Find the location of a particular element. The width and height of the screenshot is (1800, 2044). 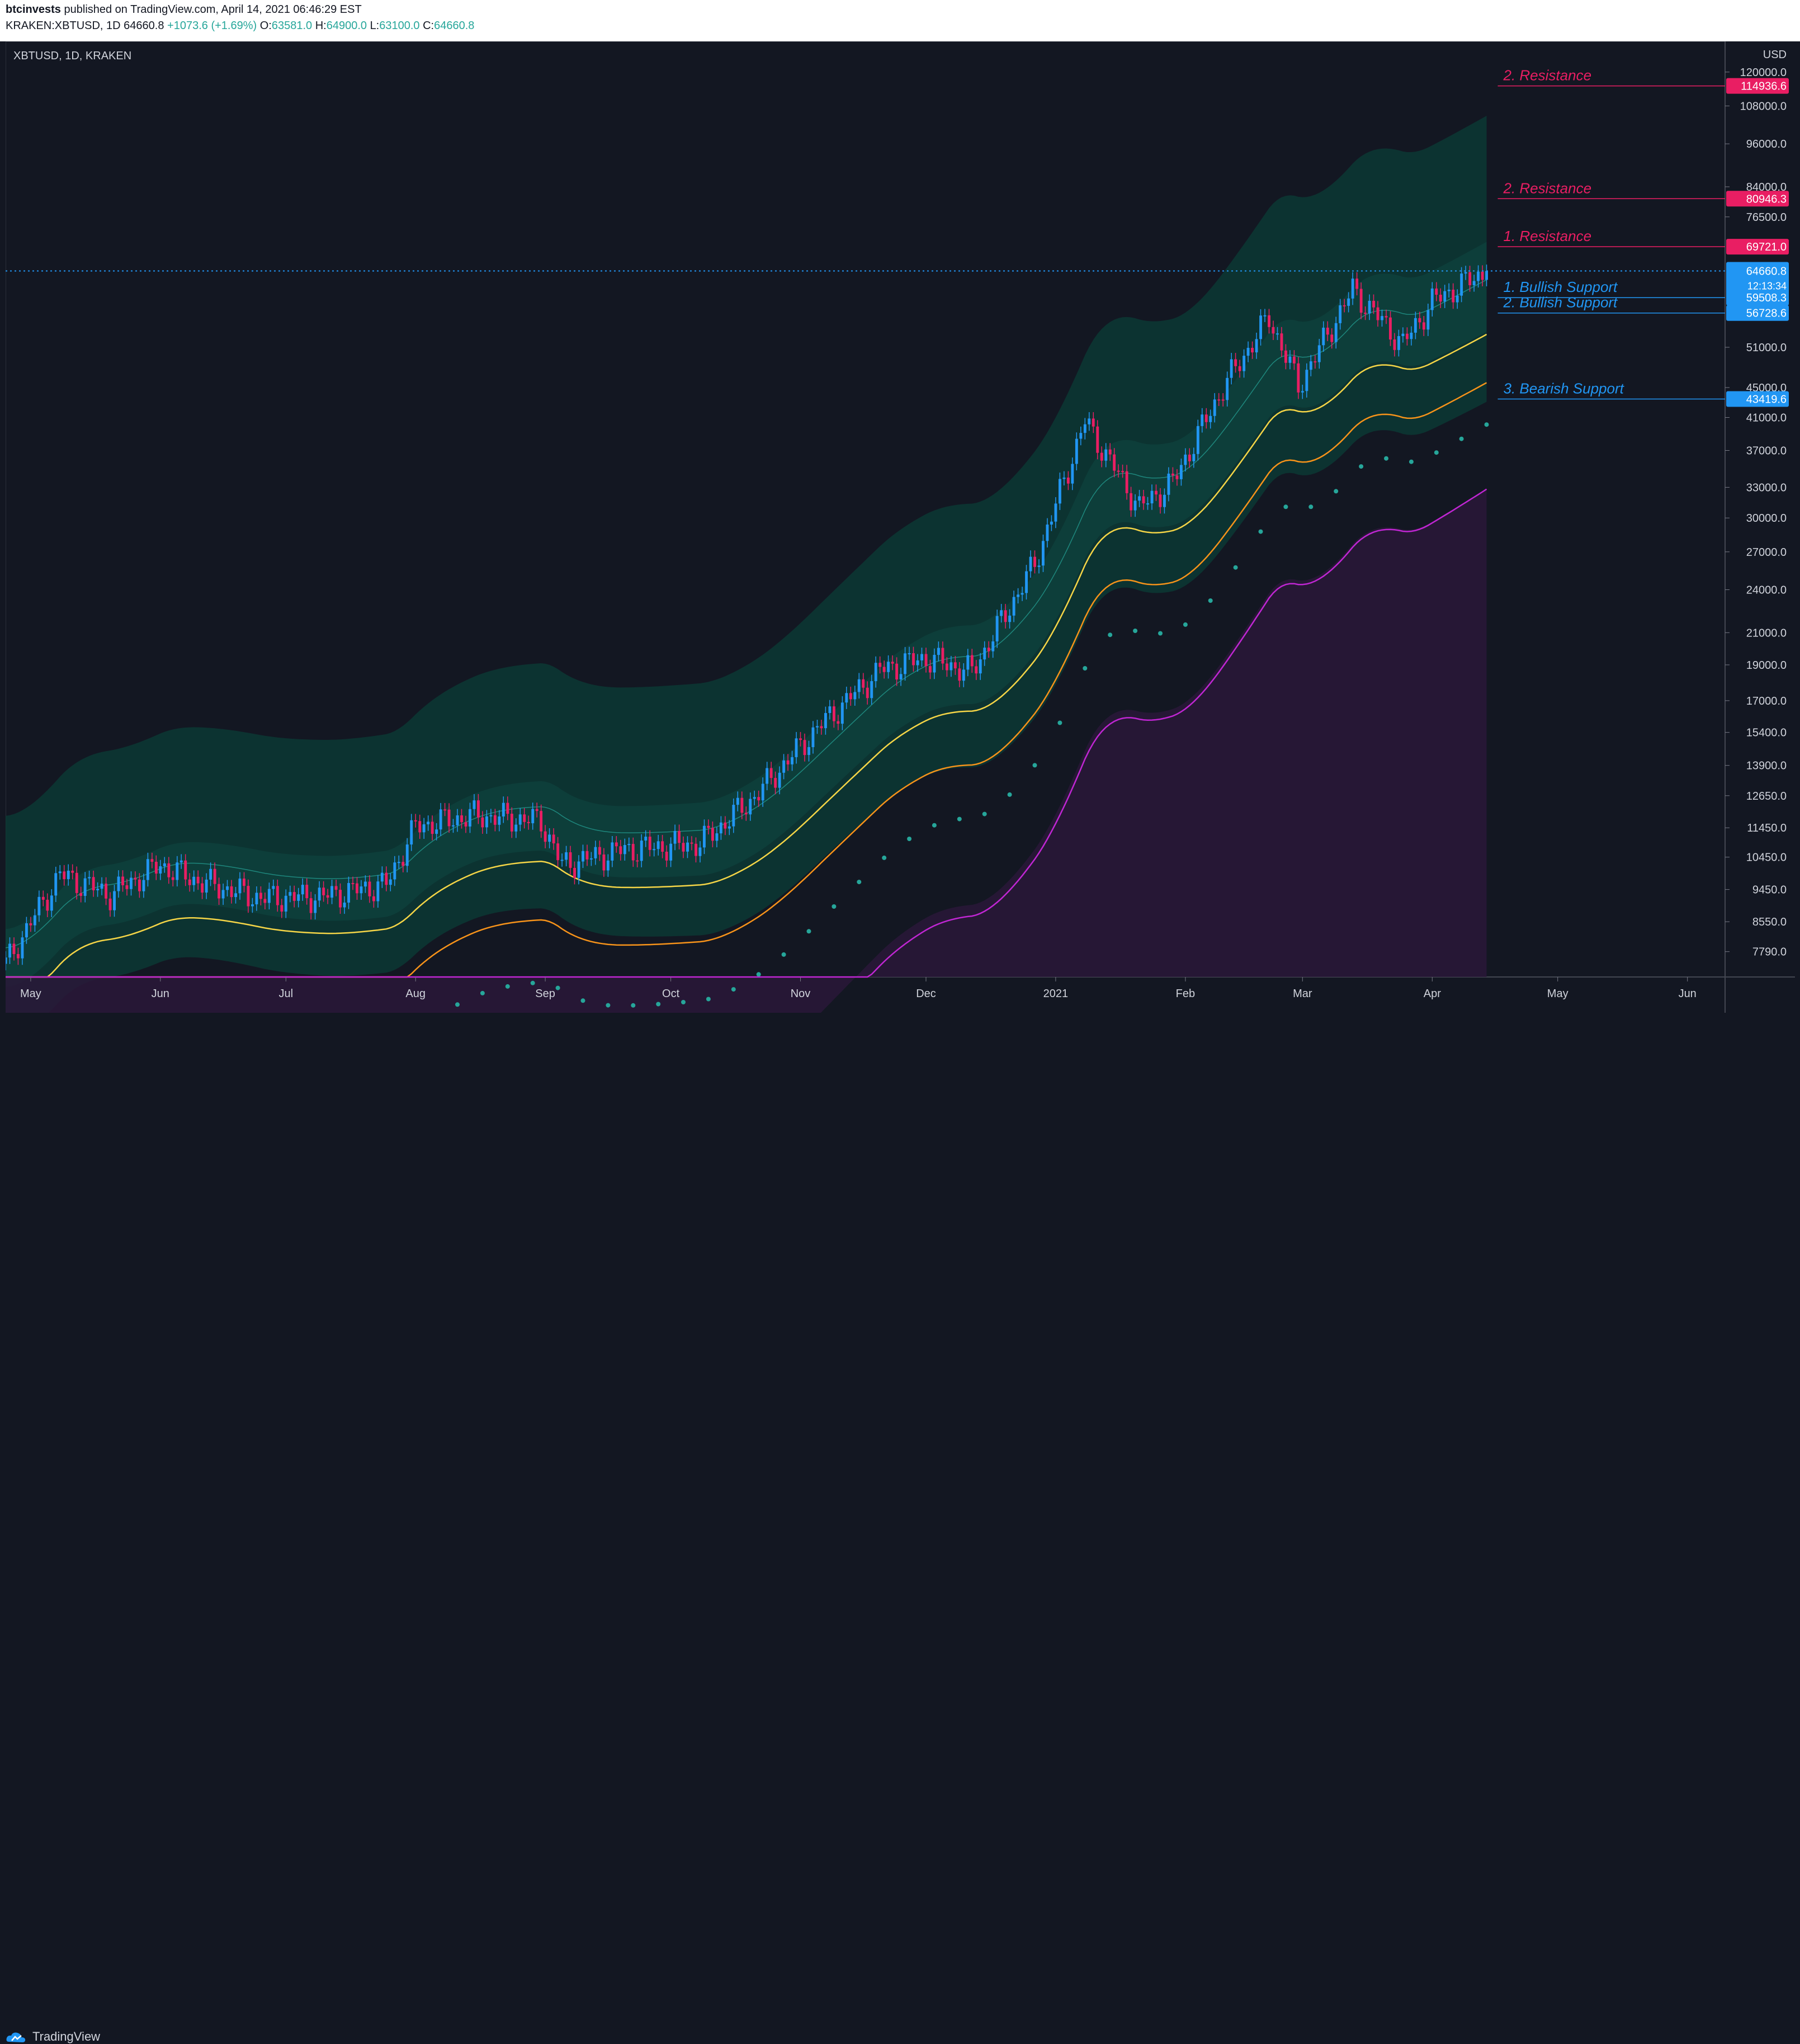

publisher-name: btcinvests is located at coordinates (33, 10).